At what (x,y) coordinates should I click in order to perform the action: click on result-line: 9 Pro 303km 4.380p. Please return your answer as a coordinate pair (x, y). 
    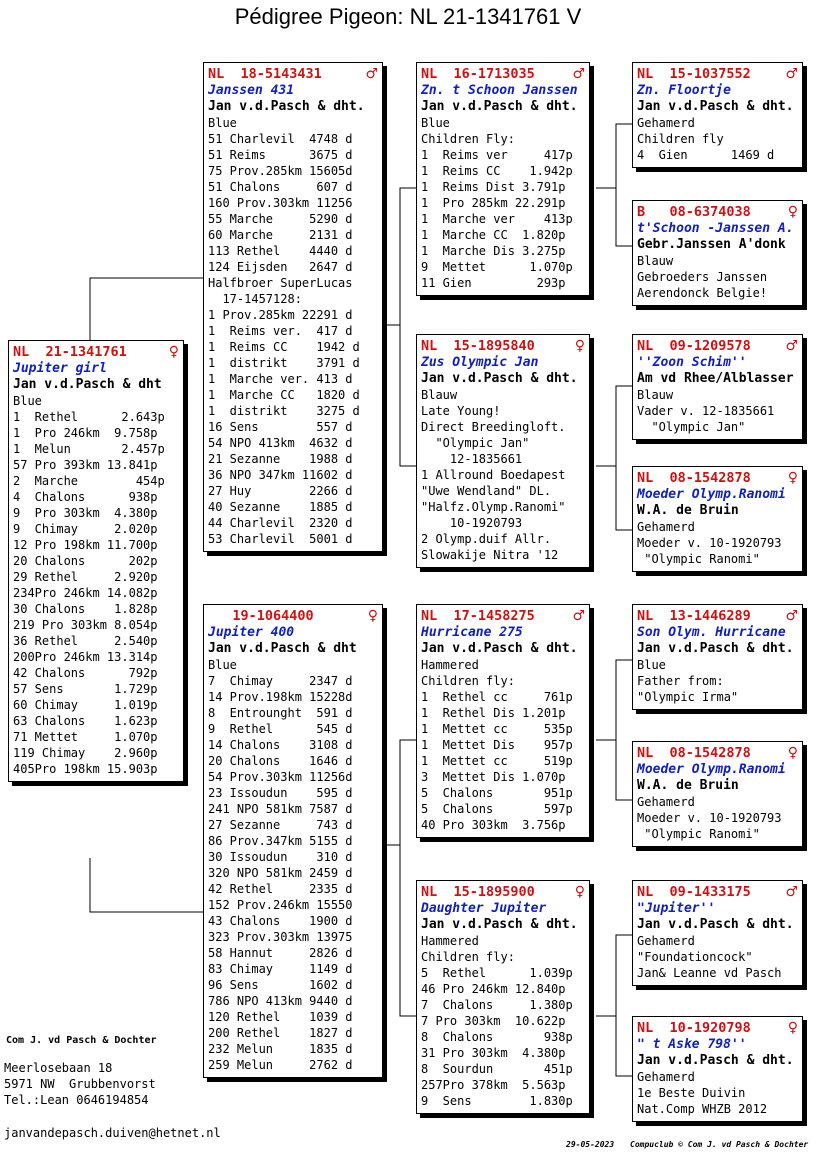
    Looking at the image, I should click on (85, 513).